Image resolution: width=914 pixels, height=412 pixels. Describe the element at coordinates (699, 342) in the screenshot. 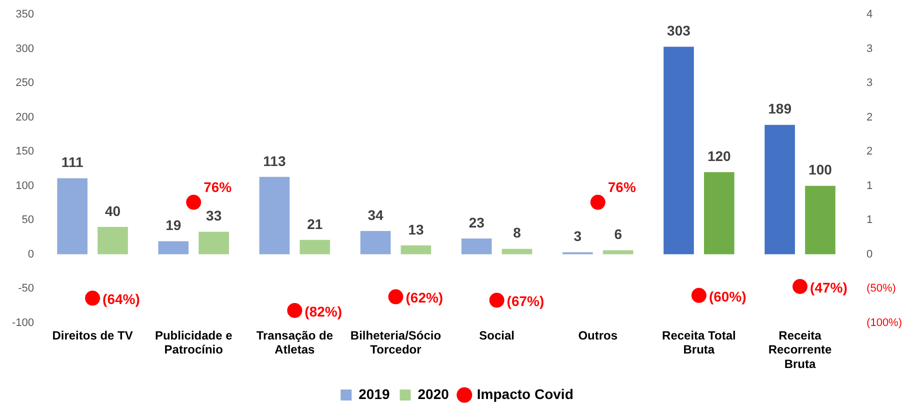

I see `x-tick-label: Receita Total Bruta` at that location.